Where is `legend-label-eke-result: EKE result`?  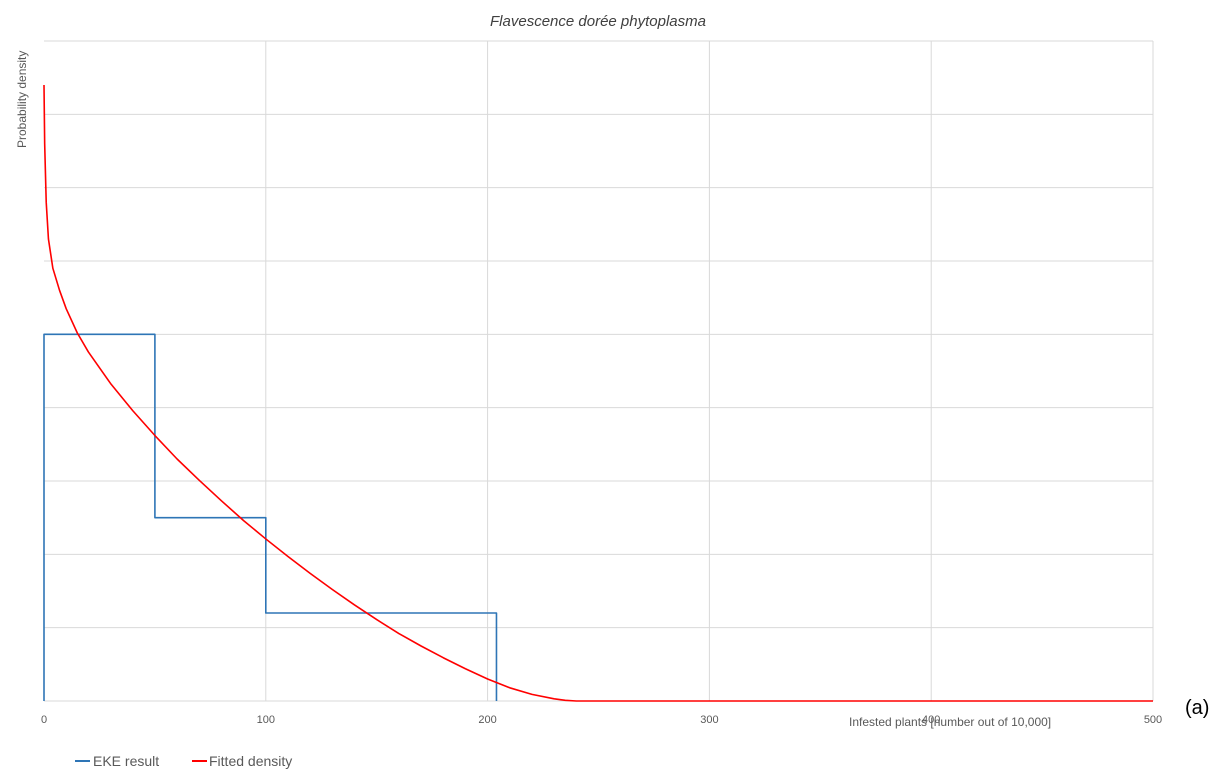
legend-label-eke-result: EKE result is located at coordinates (126, 761).